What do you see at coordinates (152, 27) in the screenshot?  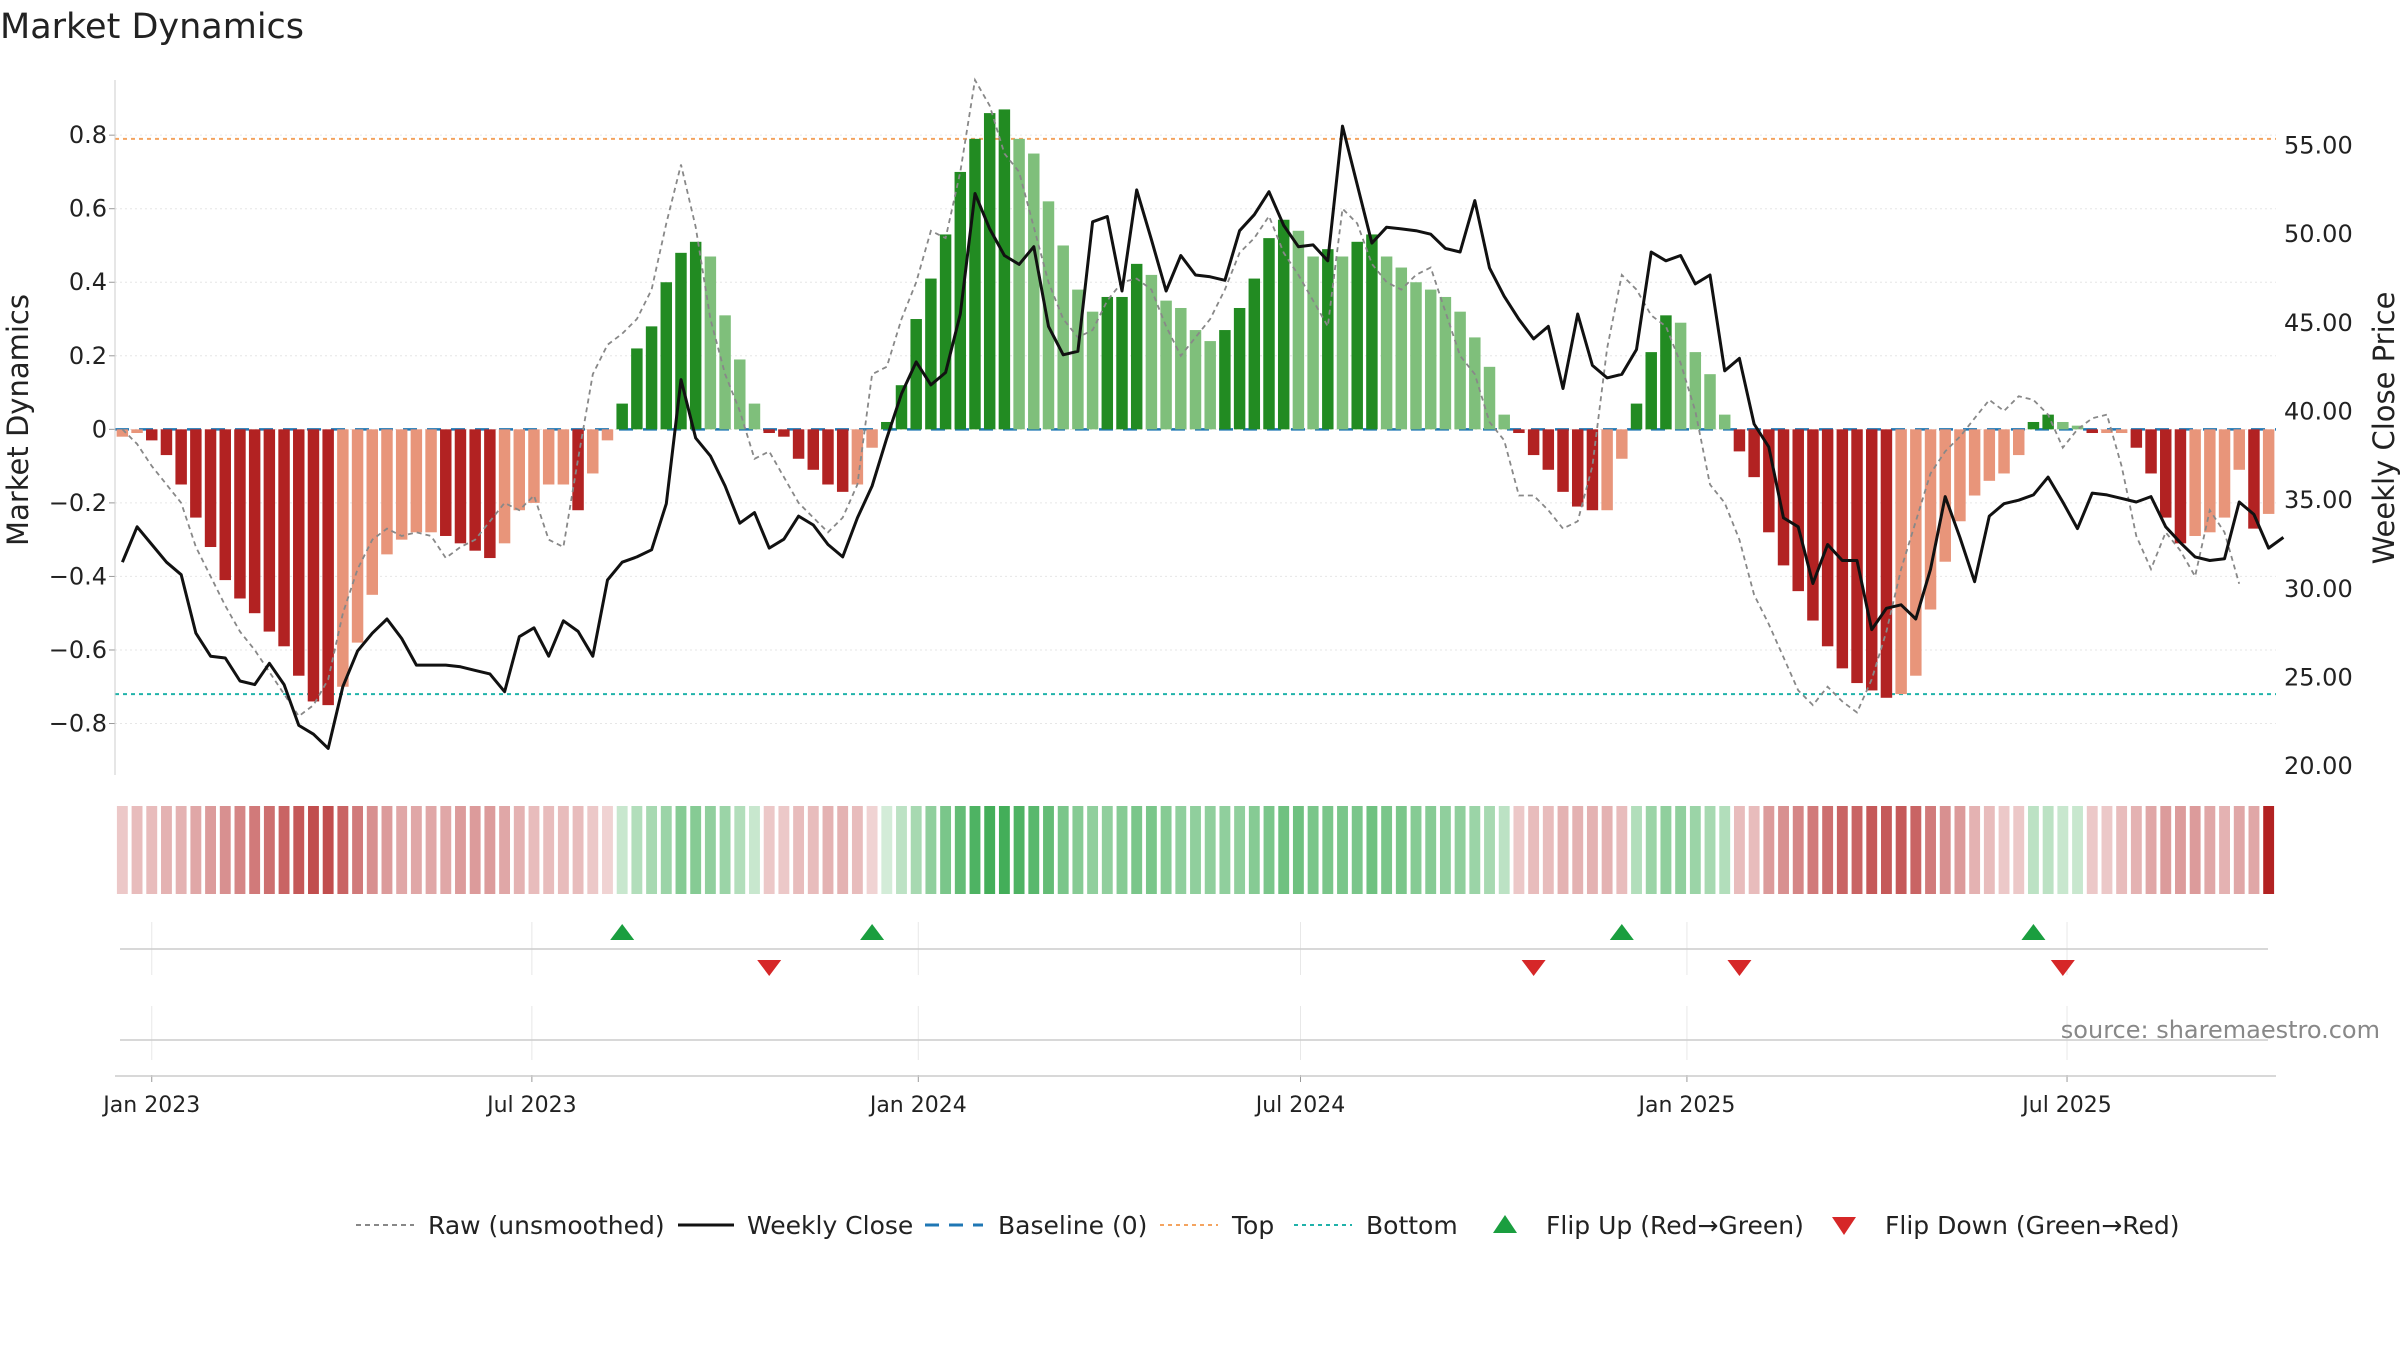 I see `chart-title: Market Dynamics` at bounding box center [152, 27].